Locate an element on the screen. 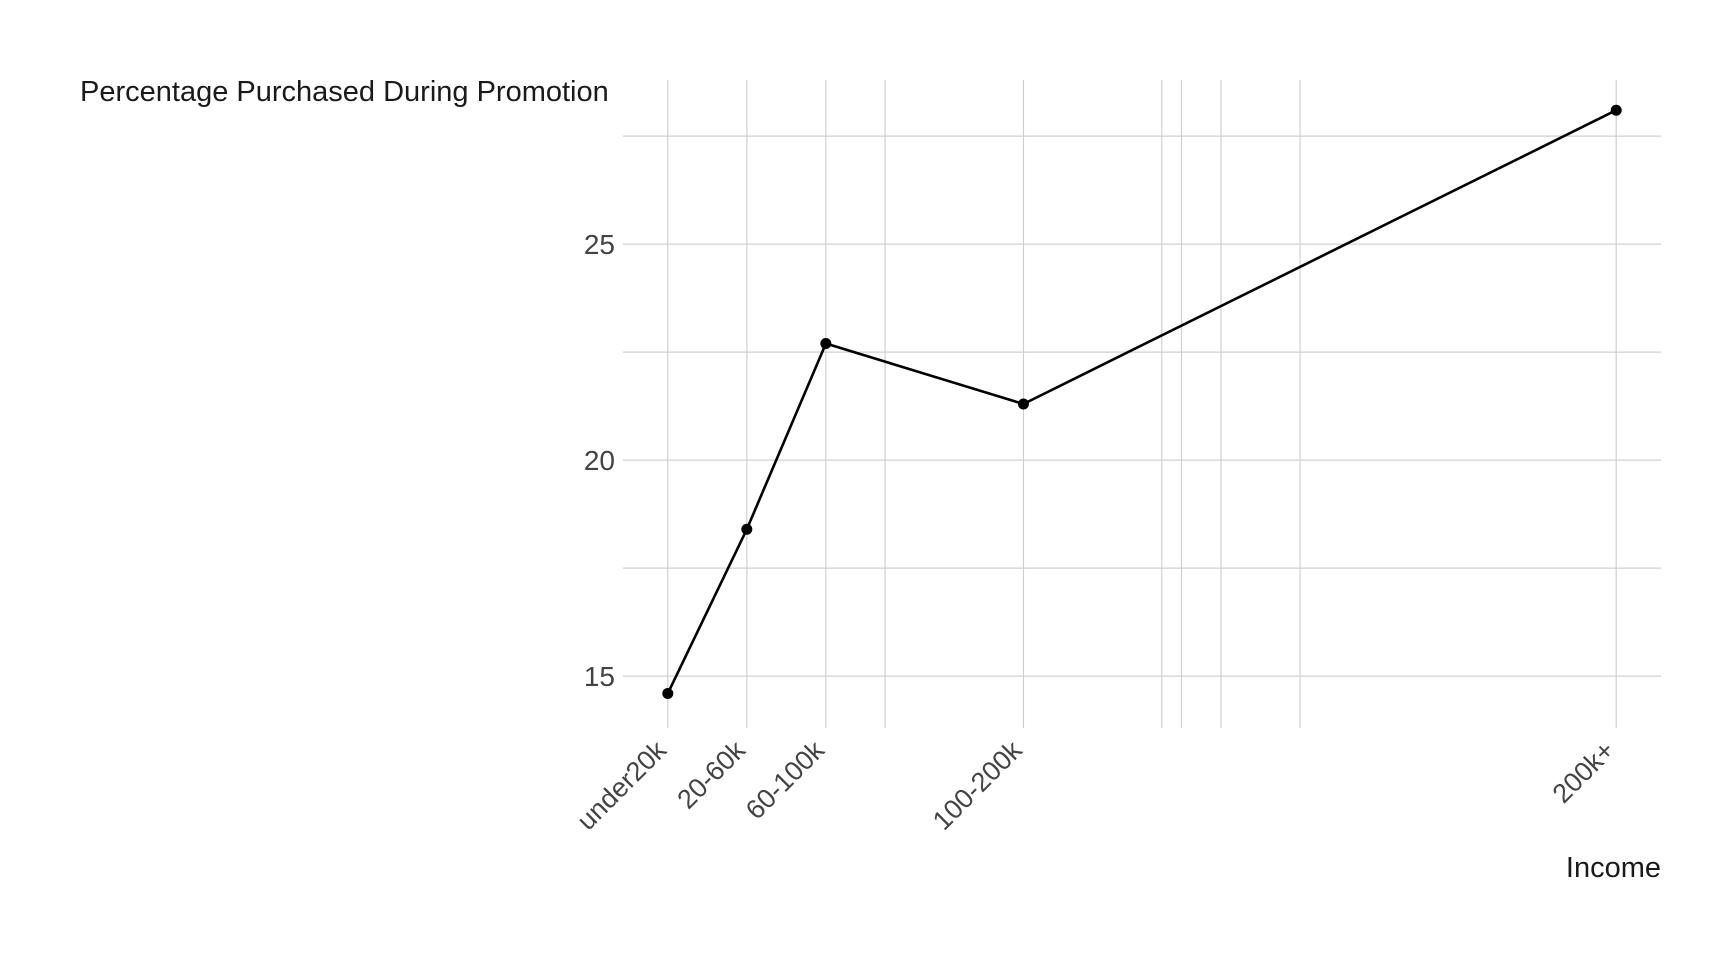 The width and height of the screenshot is (1728, 960). x-tick-label: 200k+ is located at coordinates (1584, 772).